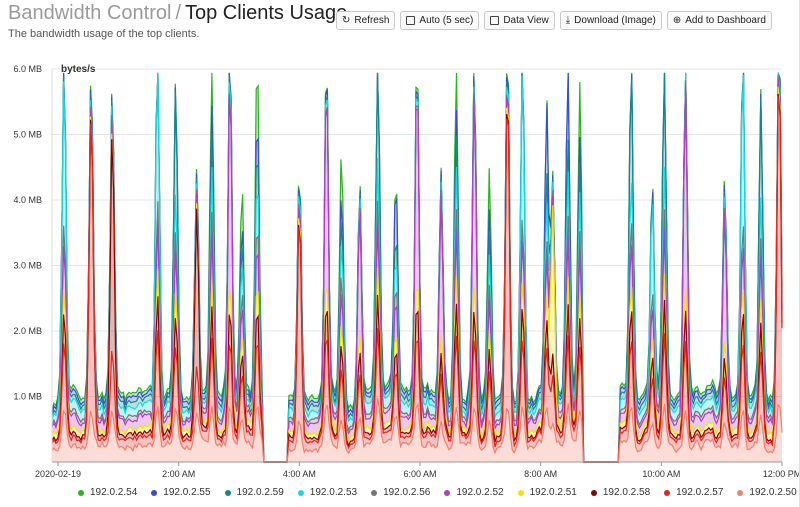 This screenshot has width=800, height=507. I want to click on legend-item: 192.0.2.53, so click(327, 492).